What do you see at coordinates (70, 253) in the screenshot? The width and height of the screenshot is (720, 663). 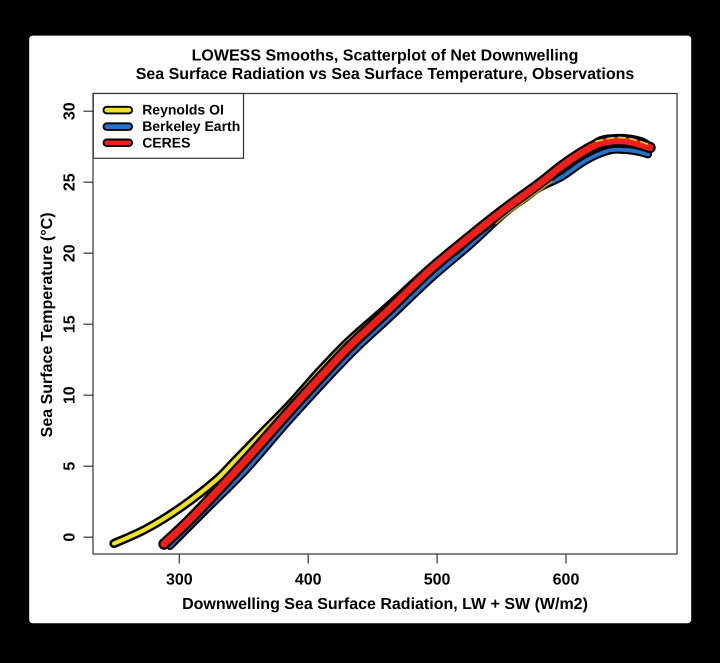 I see `svg-text: 20` at bounding box center [70, 253].